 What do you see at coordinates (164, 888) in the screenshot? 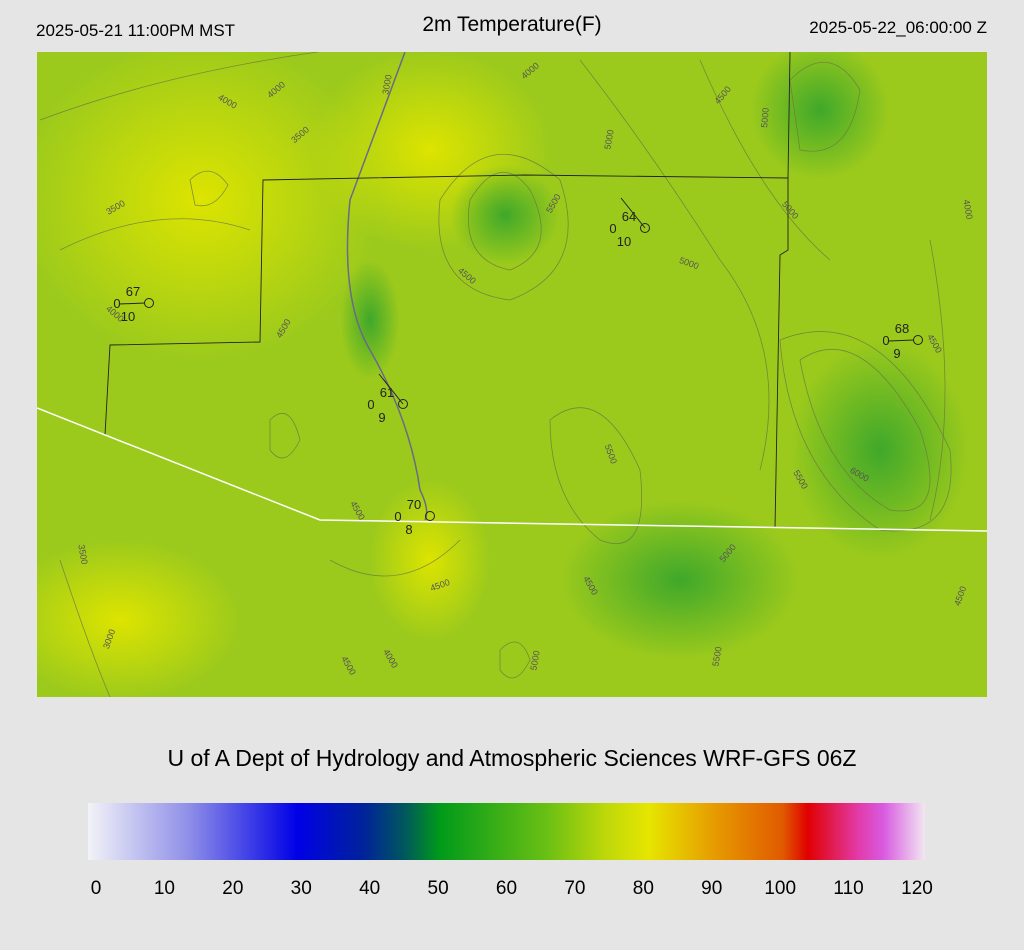
I see `colorbar-tick-label: 10` at bounding box center [164, 888].